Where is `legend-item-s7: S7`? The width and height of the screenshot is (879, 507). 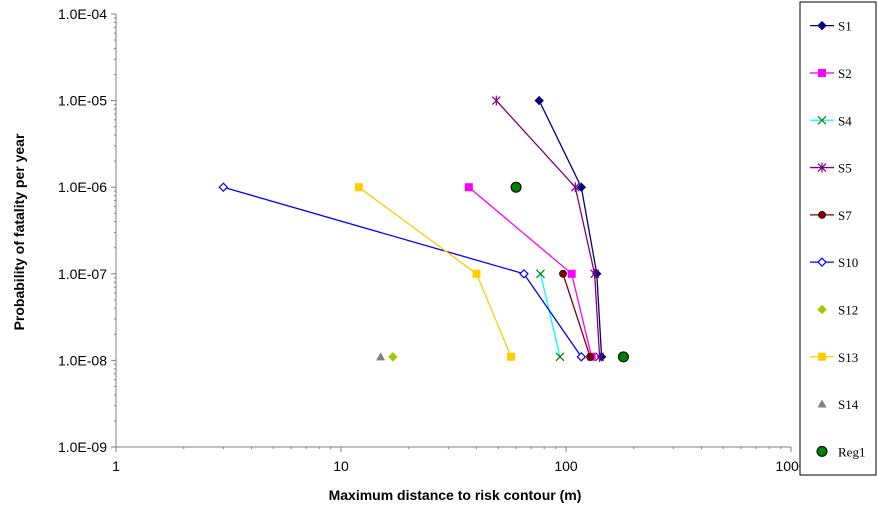 legend-item-s7: S7 is located at coordinates (831, 215).